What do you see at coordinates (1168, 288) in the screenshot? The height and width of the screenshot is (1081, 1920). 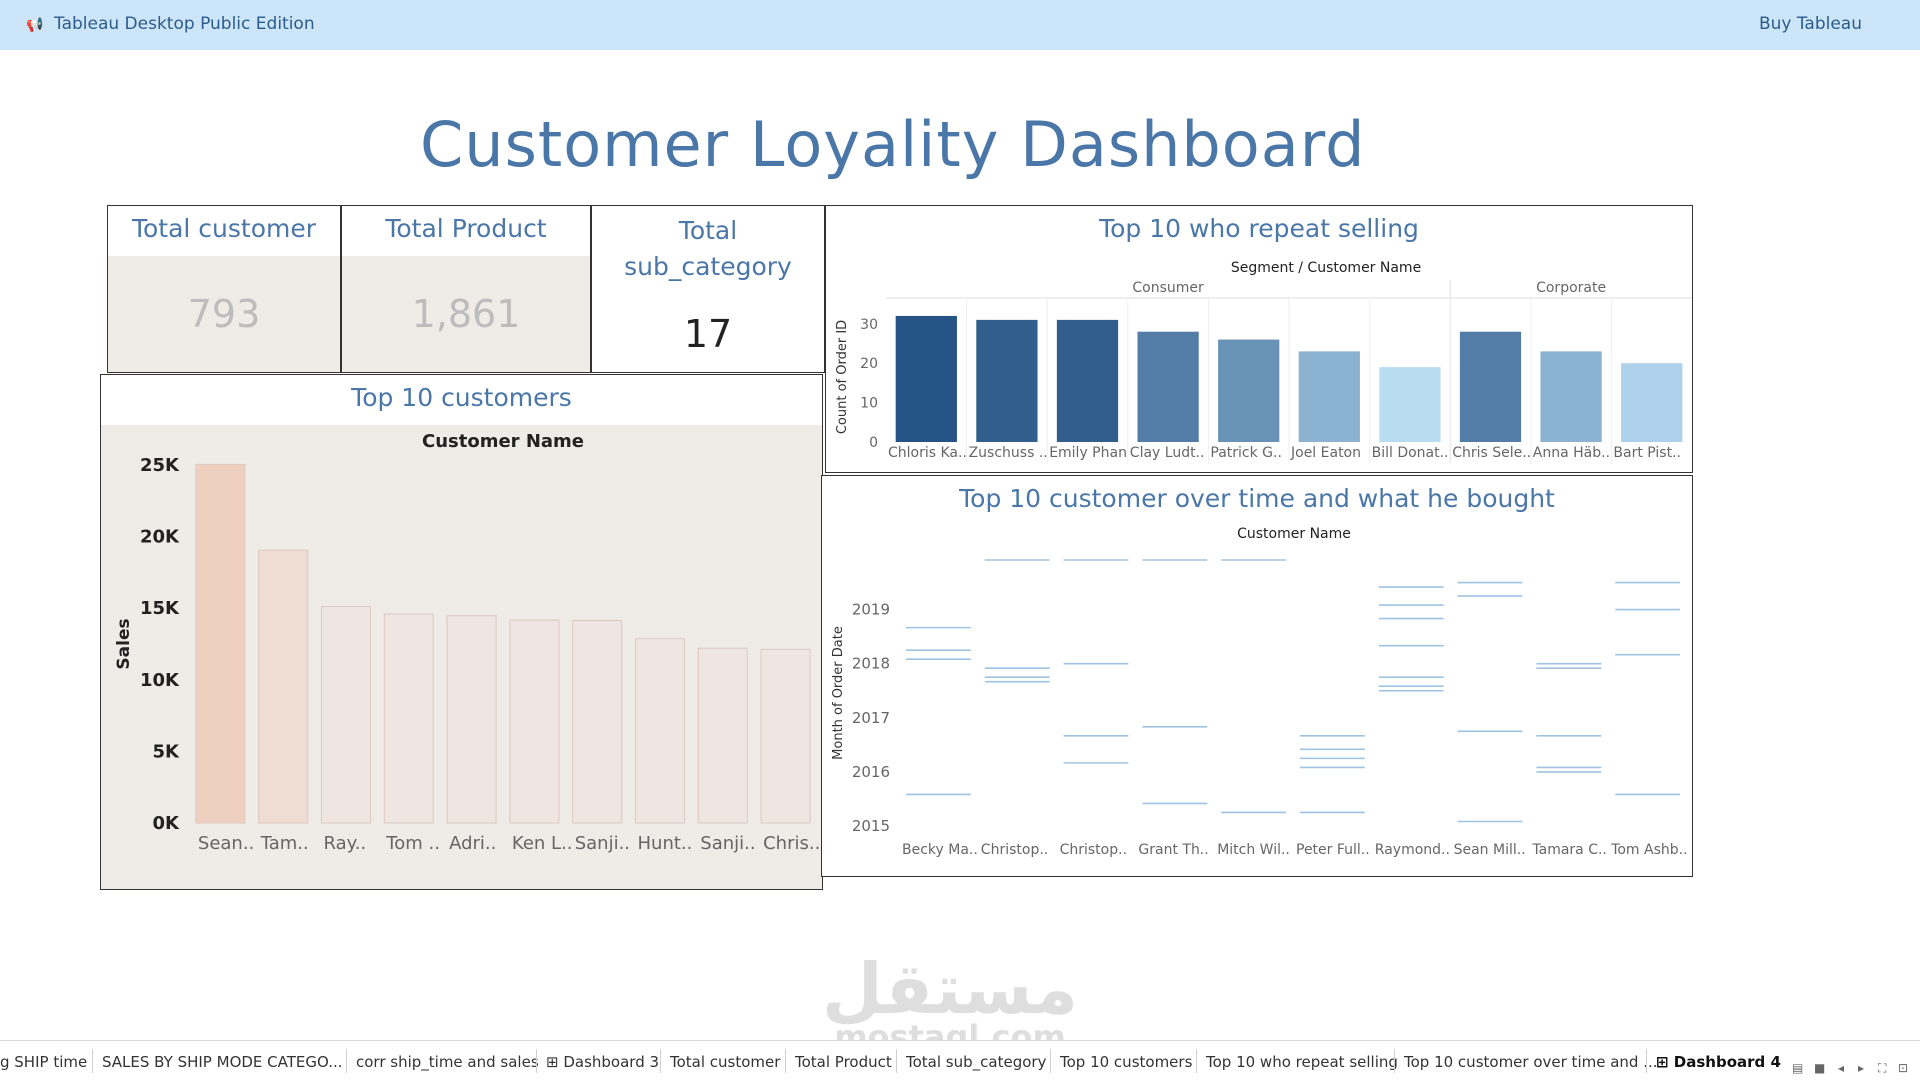 I see `segment-label: Consumer` at bounding box center [1168, 288].